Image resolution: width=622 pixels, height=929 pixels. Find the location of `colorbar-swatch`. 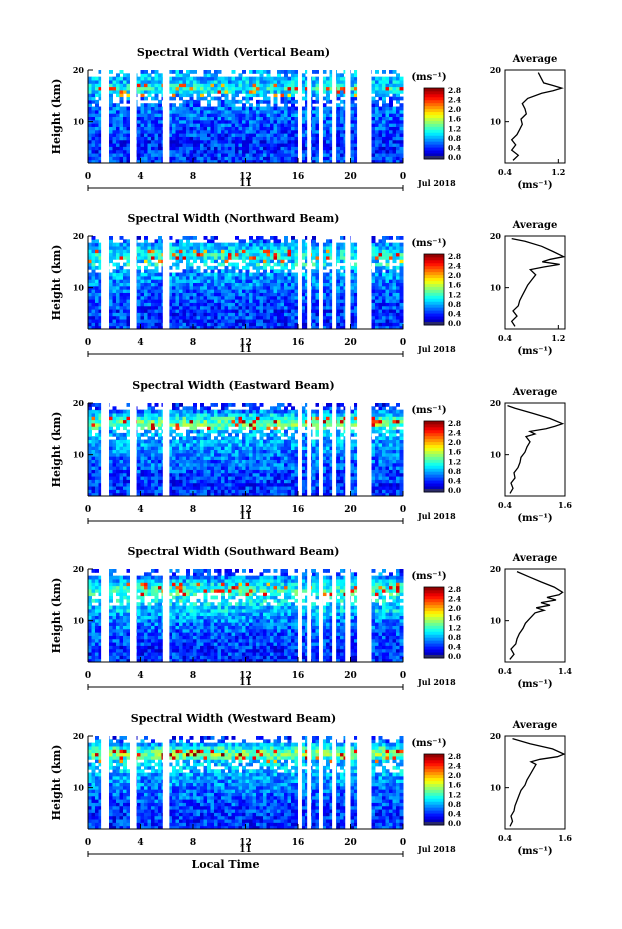

colorbar-swatch is located at coordinates (434, 303).